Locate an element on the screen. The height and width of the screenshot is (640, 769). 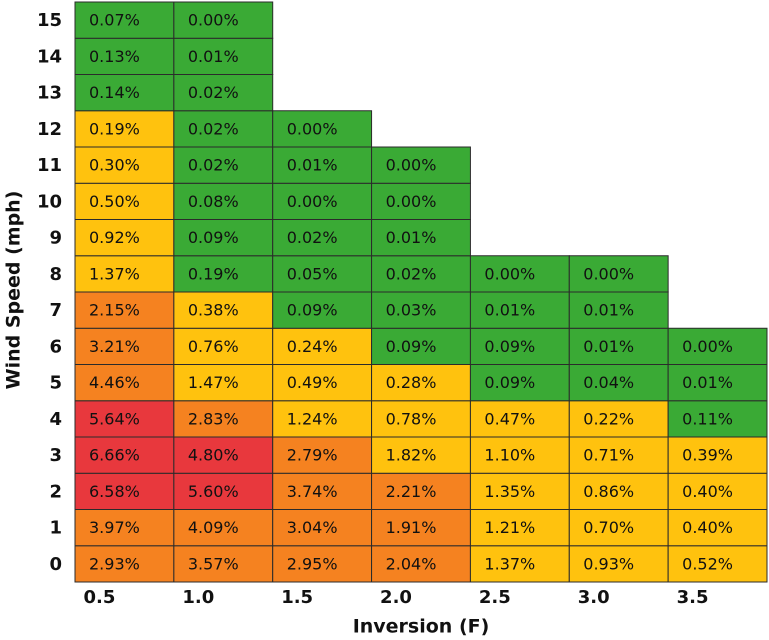
cell-label: 0.30% is located at coordinates (114, 165).